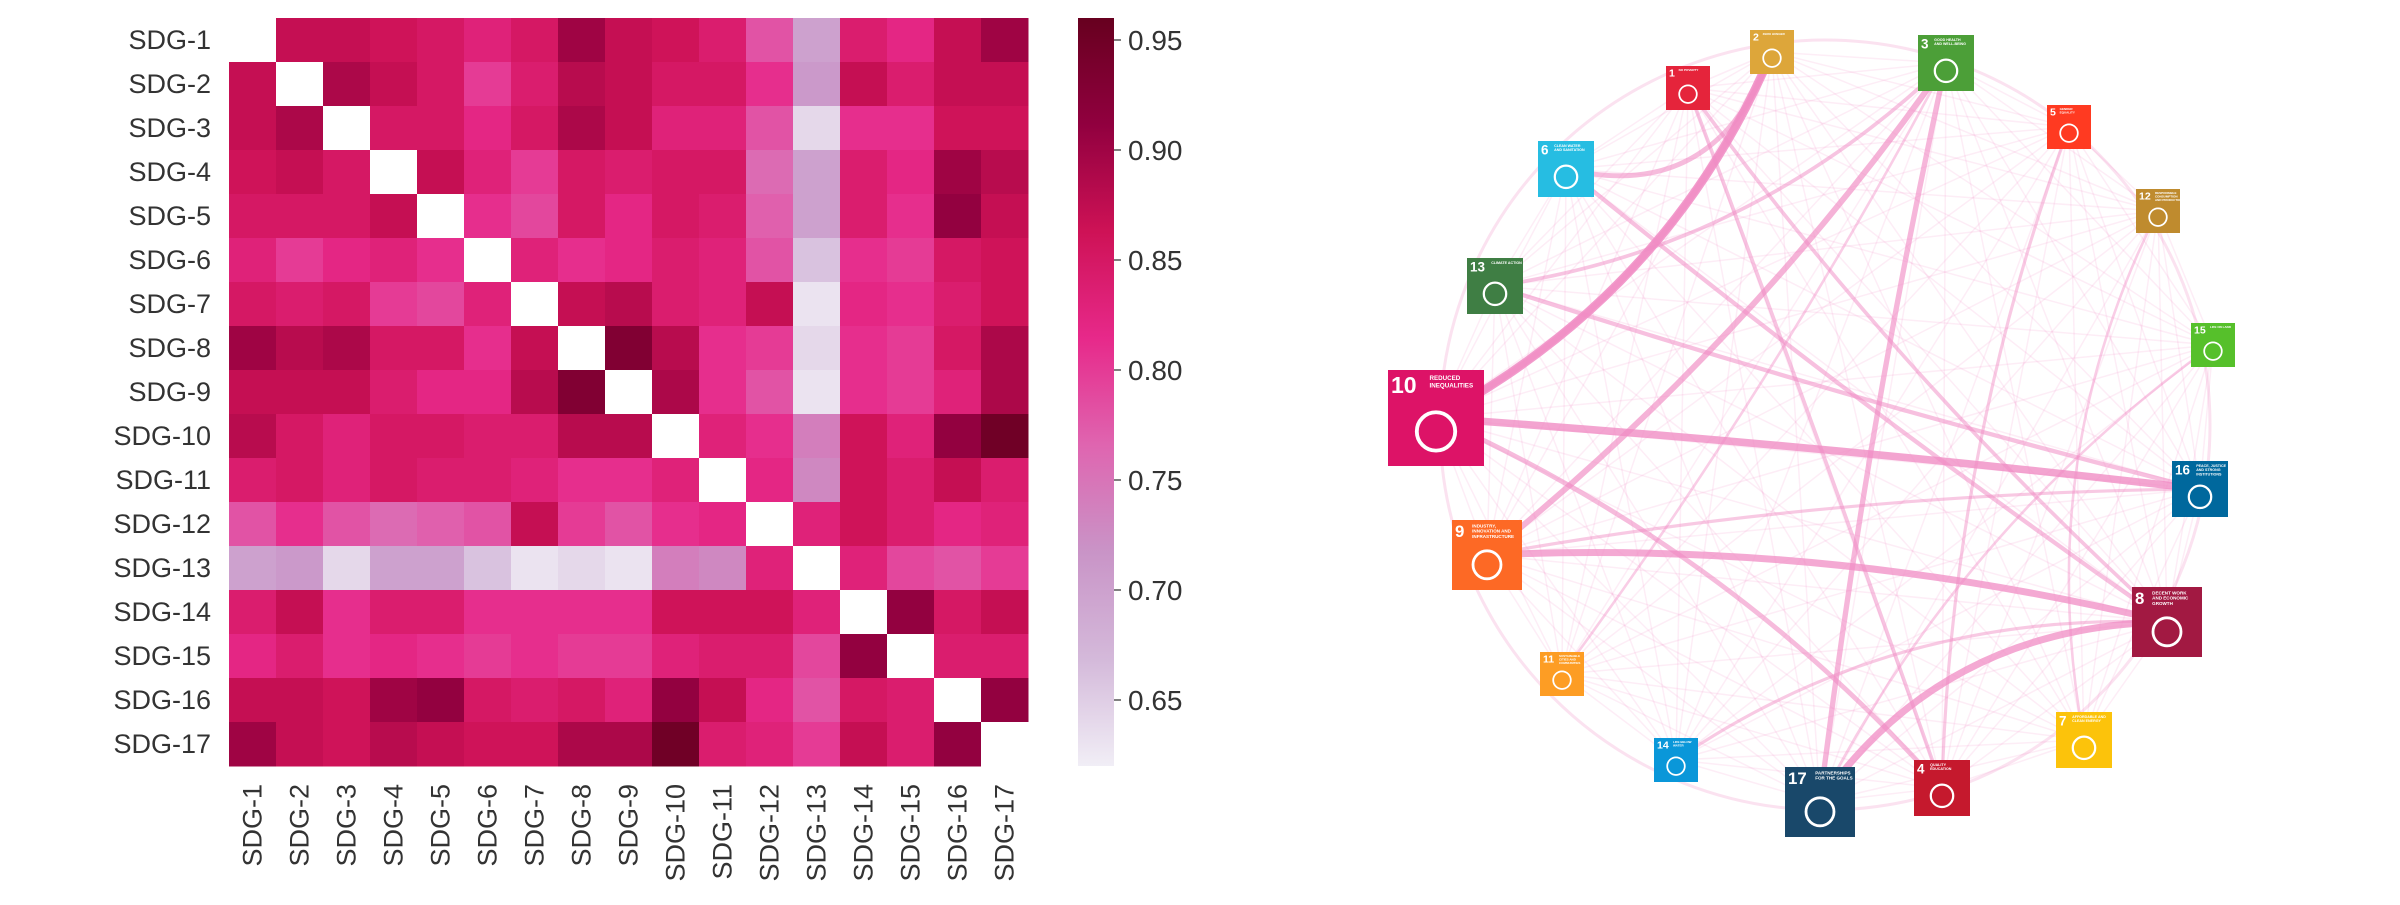 The height and width of the screenshot is (905, 2400). I want to click on sdg-tile-label: AND WELL-BEING, so click(1950, 44).